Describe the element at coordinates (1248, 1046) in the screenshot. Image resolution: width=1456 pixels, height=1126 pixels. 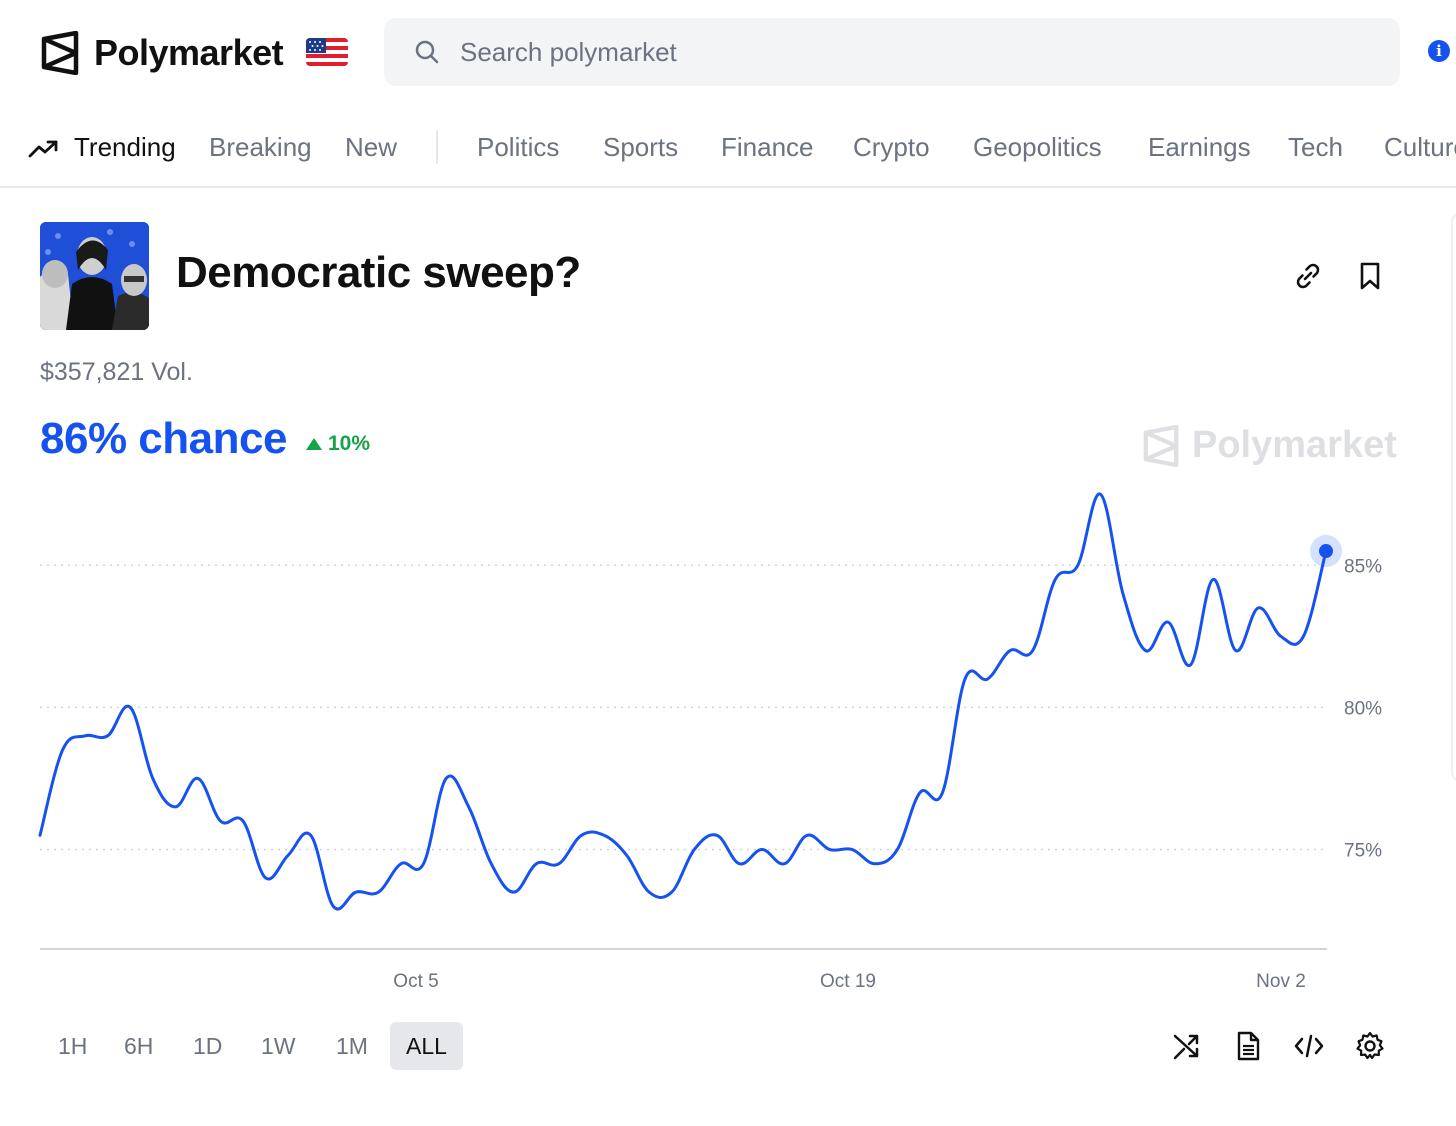
I see `document-icon` at that location.